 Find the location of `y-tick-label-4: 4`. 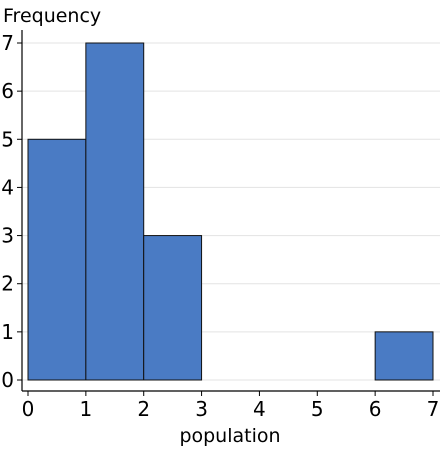

y-tick-label-4: 4 is located at coordinates (7, 187).